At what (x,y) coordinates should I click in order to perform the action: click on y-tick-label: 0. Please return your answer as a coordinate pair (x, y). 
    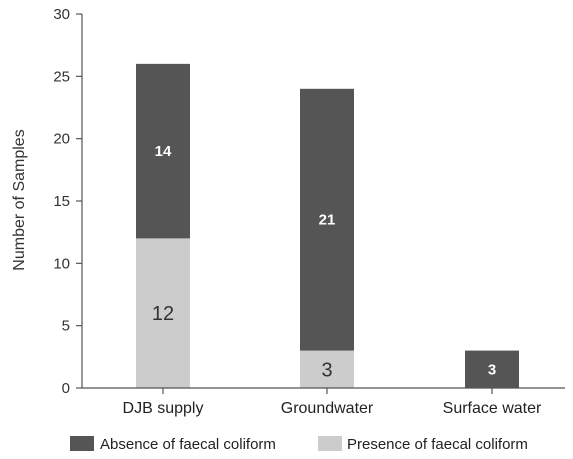
    Looking at the image, I should click on (66, 388).